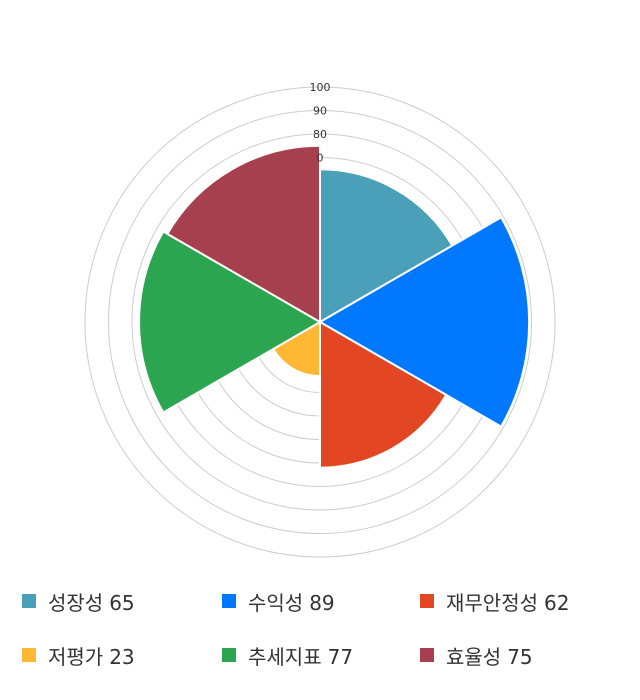 This screenshot has height=700, width=640. I want to click on legend-series-name: 재무안정성, so click(492, 602).